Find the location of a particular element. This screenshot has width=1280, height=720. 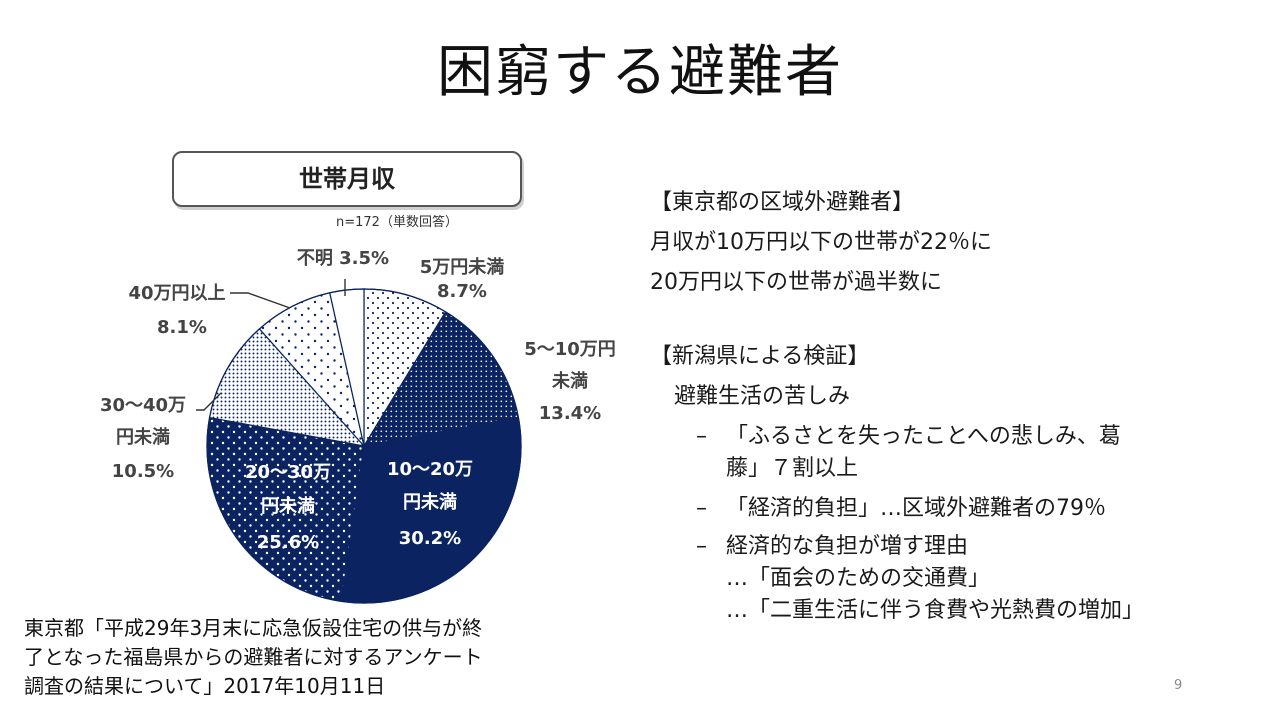

bullet-1-line-1: – 「ふるさとを失ったことへの悲しみ、葛 is located at coordinates (908, 437).